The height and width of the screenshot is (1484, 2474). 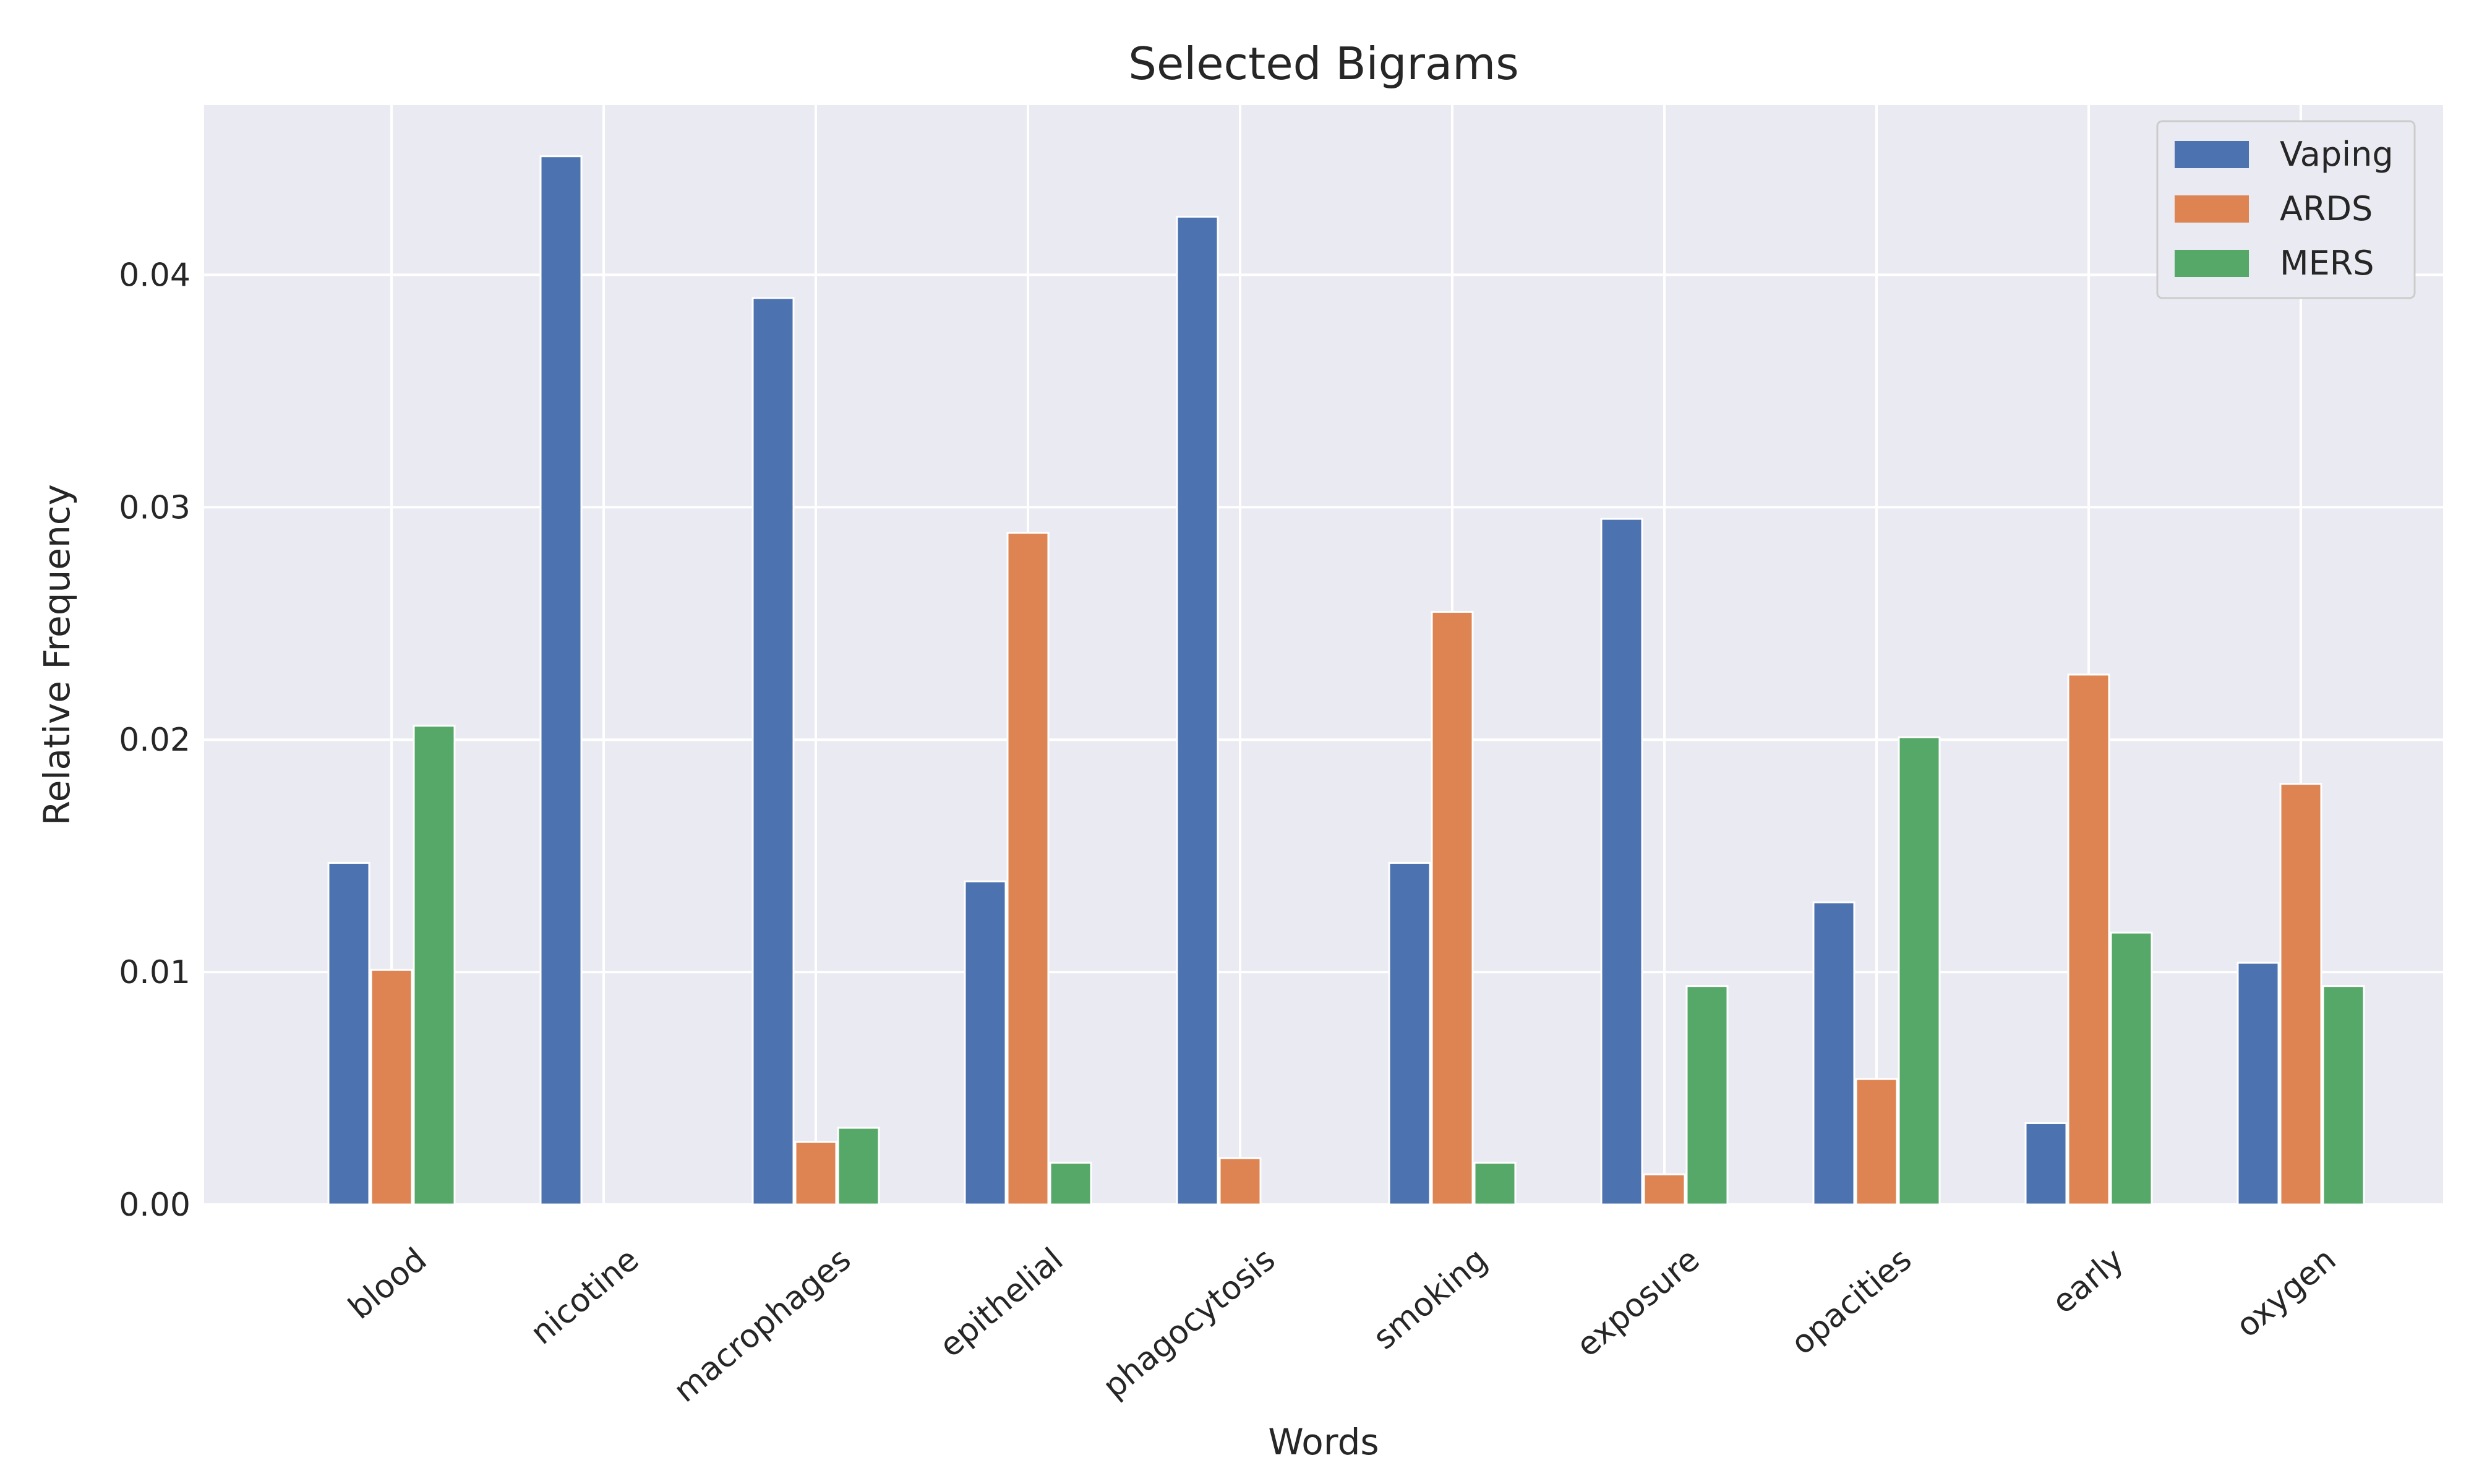 I want to click on bar-vaping-oxygen, so click(x=2258, y=1084).